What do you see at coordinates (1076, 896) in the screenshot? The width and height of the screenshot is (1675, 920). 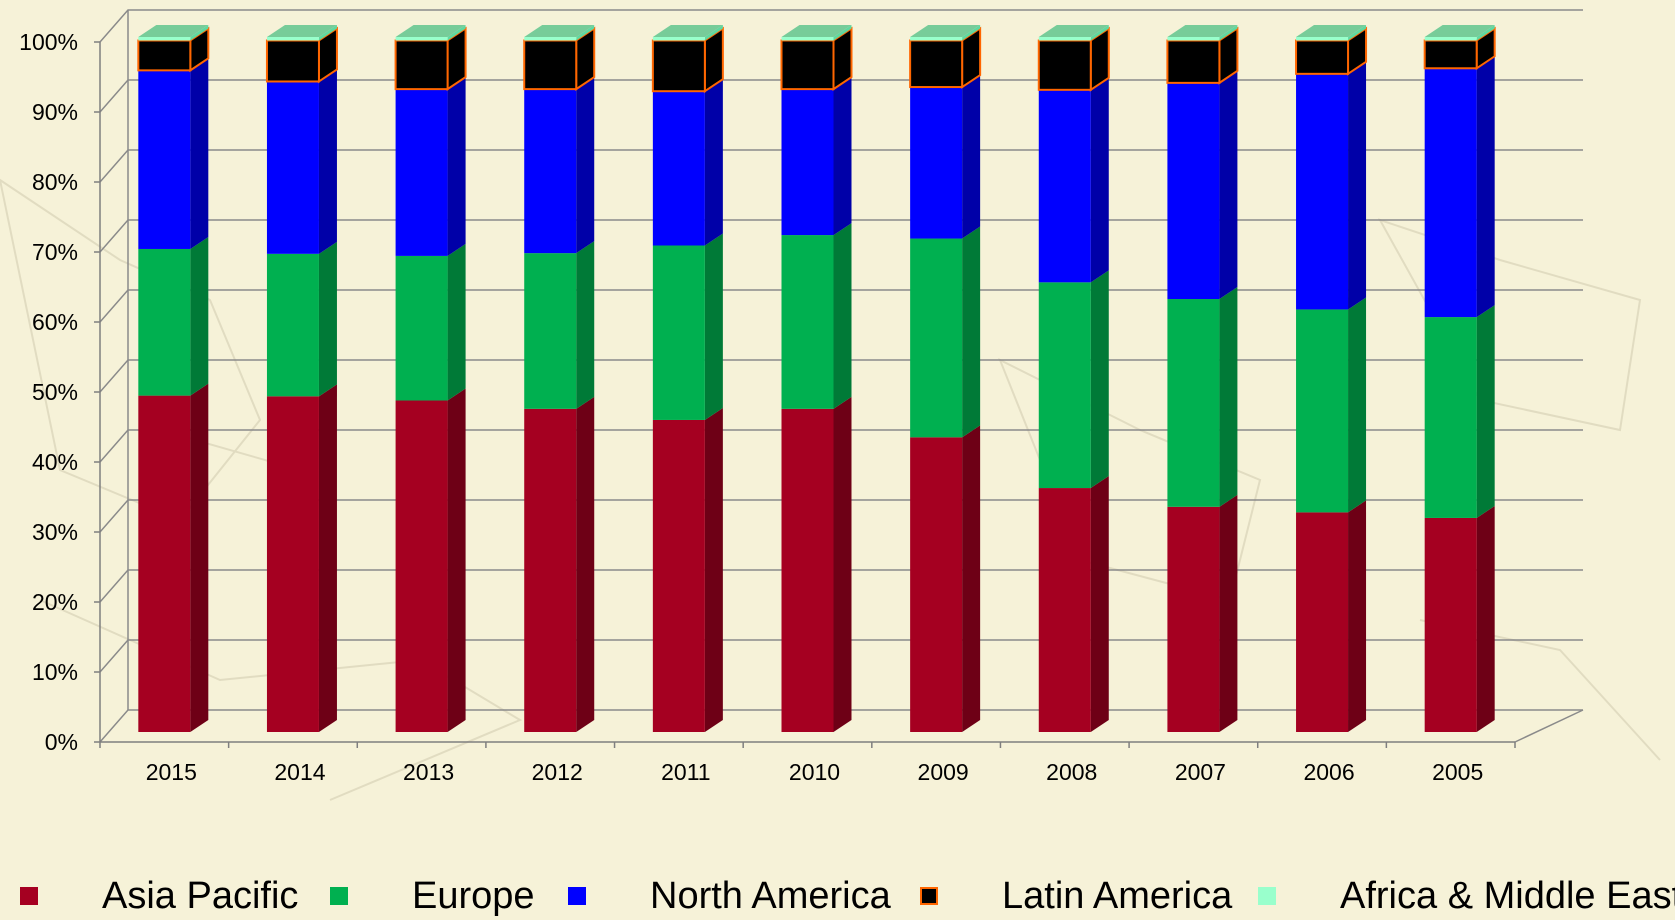 I see `legend-item-latin-america: Latin America` at bounding box center [1076, 896].